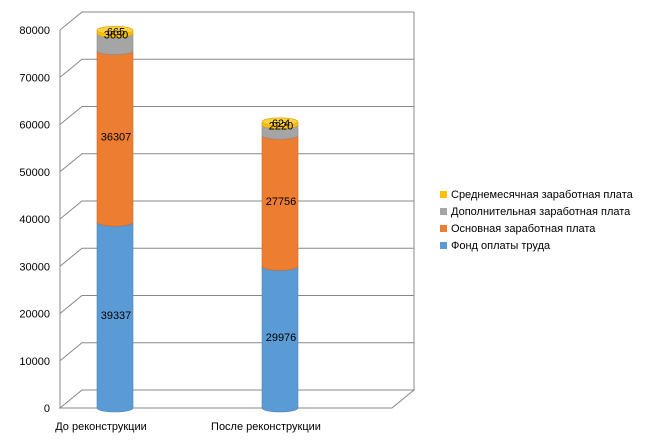 The width and height of the screenshot is (657, 441). What do you see at coordinates (281, 202) in the screenshot?
I see `data-label: 27756` at bounding box center [281, 202].